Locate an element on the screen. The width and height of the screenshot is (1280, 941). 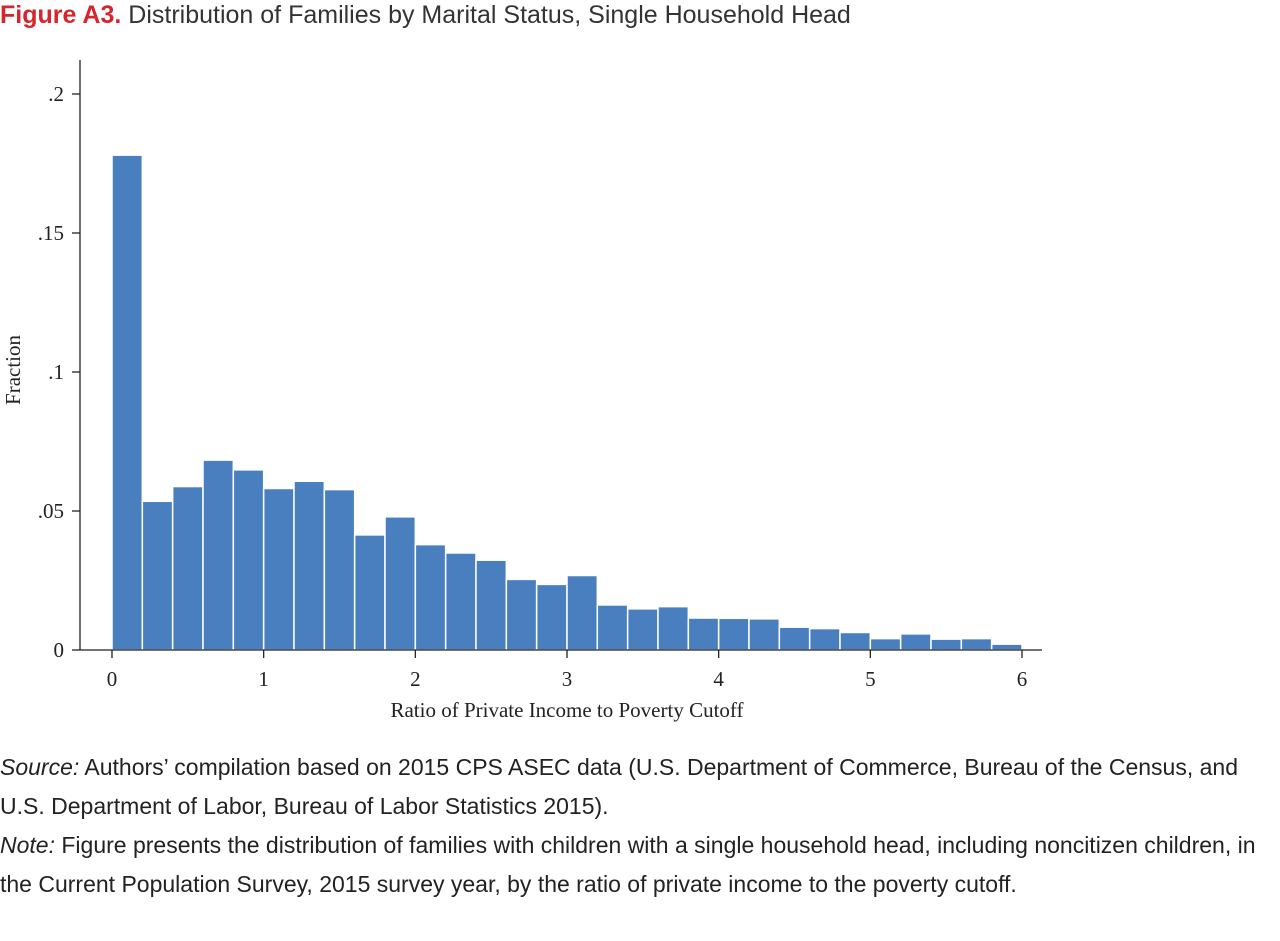
x-tick-label: 3 is located at coordinates (567, 679).